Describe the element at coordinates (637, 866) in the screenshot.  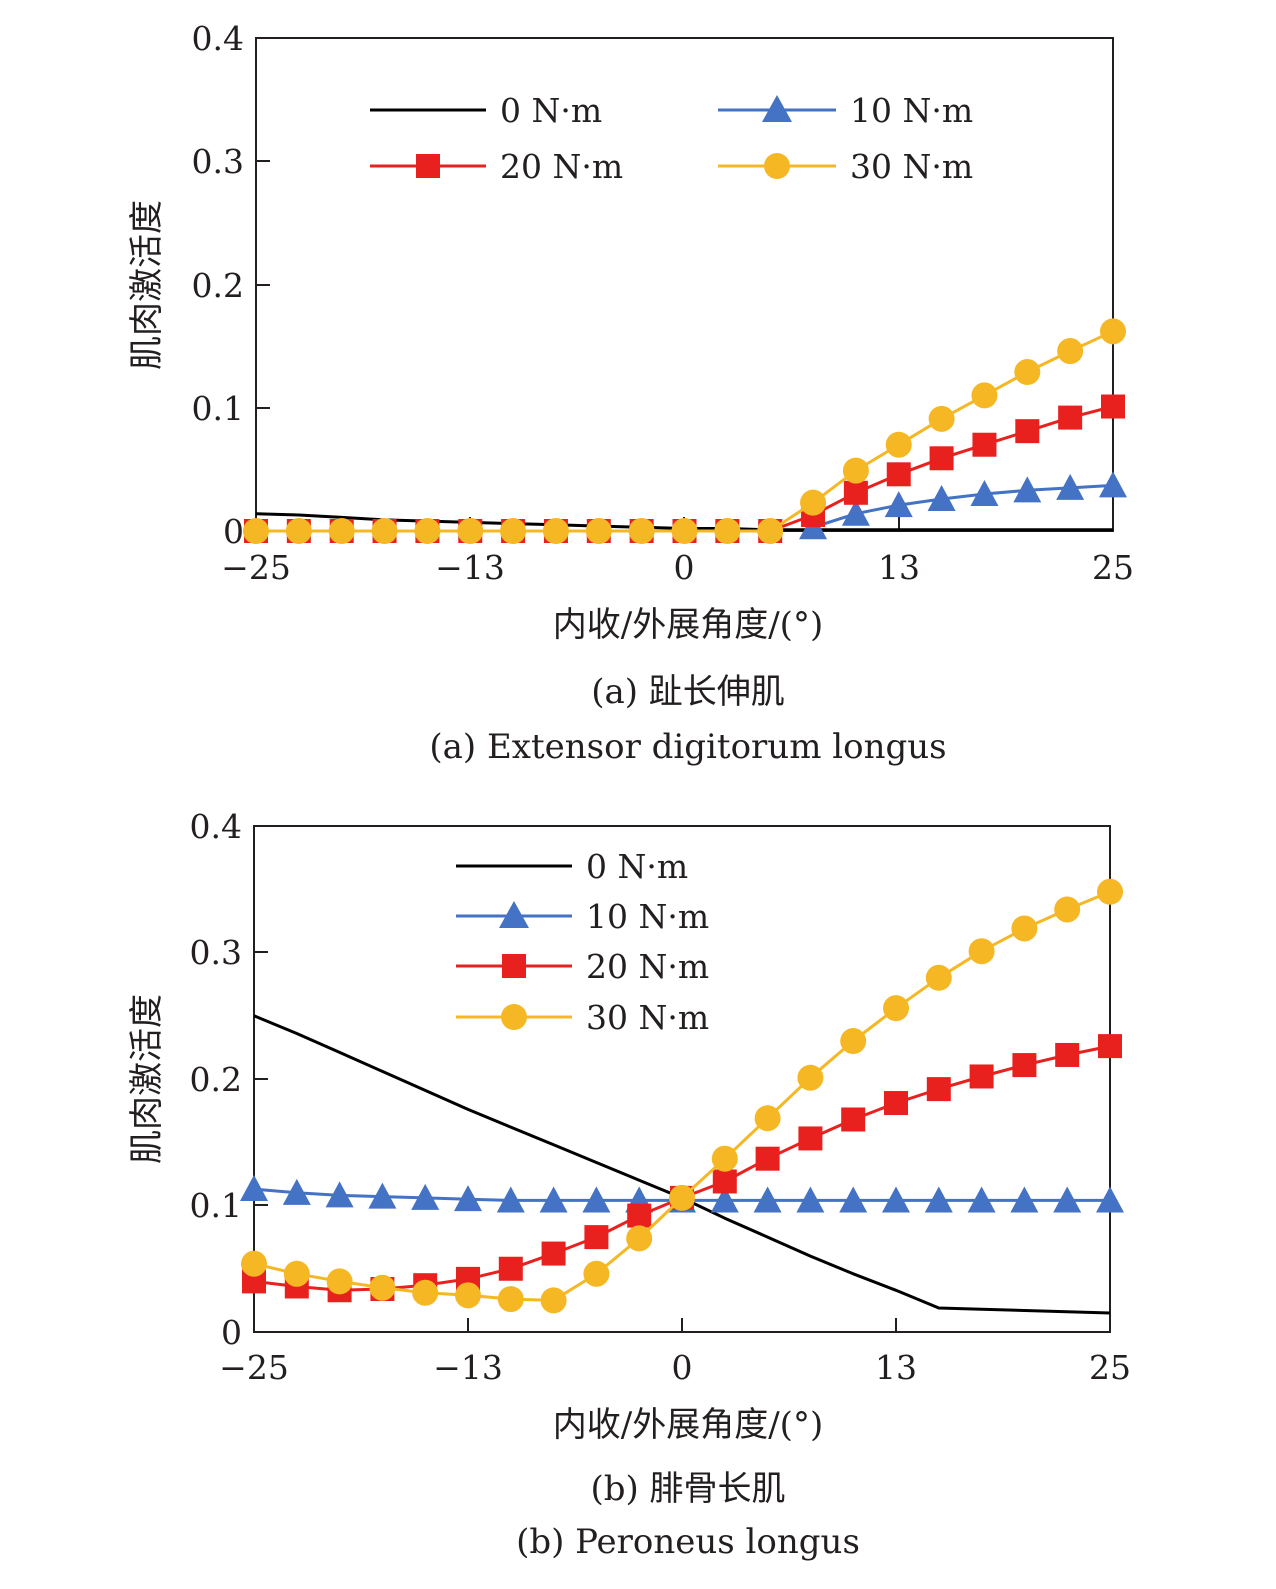
I see `legend-label-b-0: 0 N·m` at that location.